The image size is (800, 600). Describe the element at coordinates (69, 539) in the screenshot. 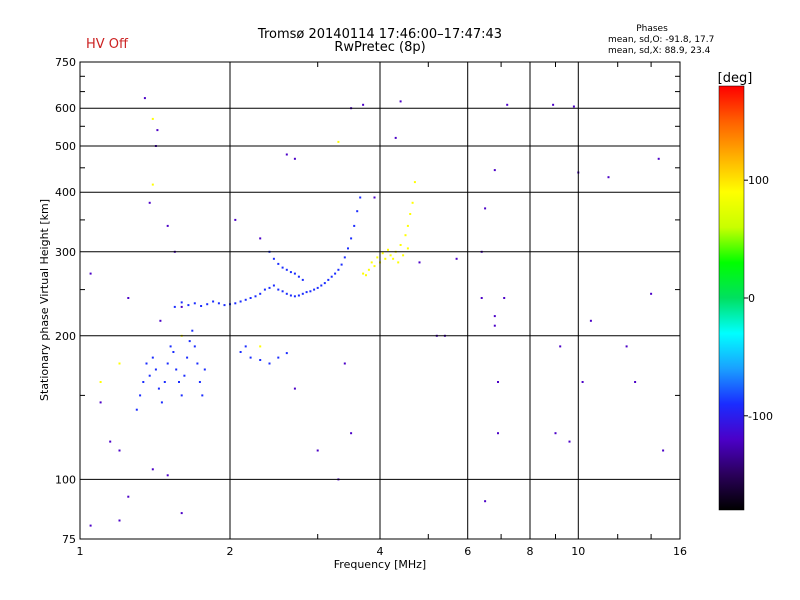

I see `y-tick-label: 75` at that location.